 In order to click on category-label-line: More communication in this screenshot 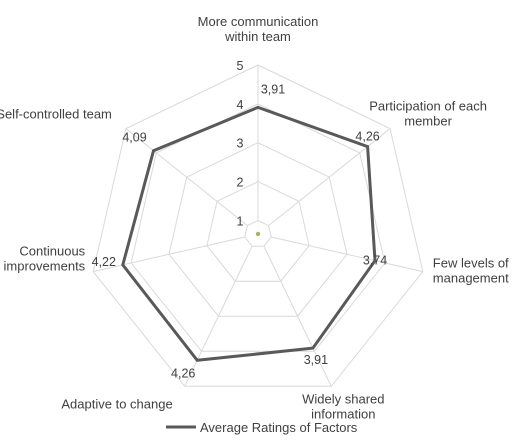, I will do `click(258, 21)`.